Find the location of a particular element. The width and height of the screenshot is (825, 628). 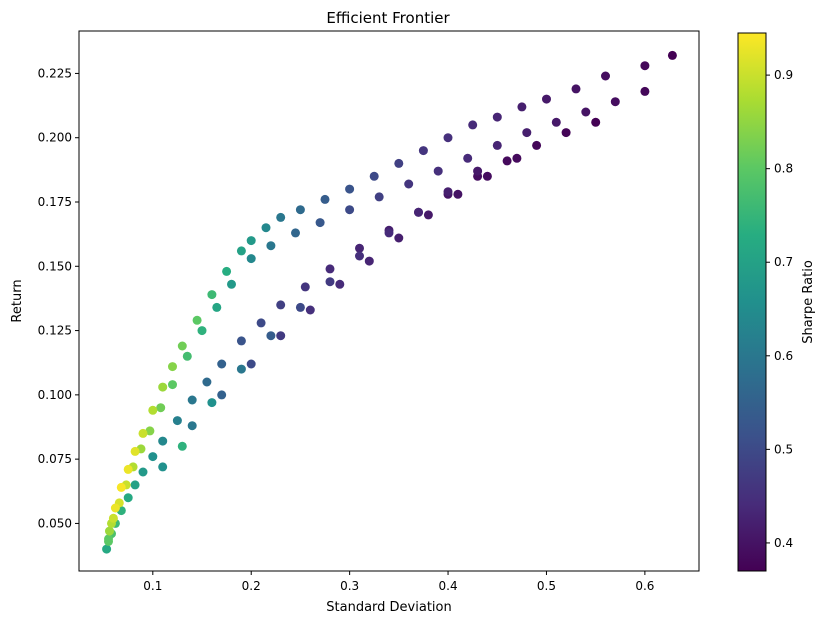

y-tick-label: 0.200 is located at coordinates (55, 138).